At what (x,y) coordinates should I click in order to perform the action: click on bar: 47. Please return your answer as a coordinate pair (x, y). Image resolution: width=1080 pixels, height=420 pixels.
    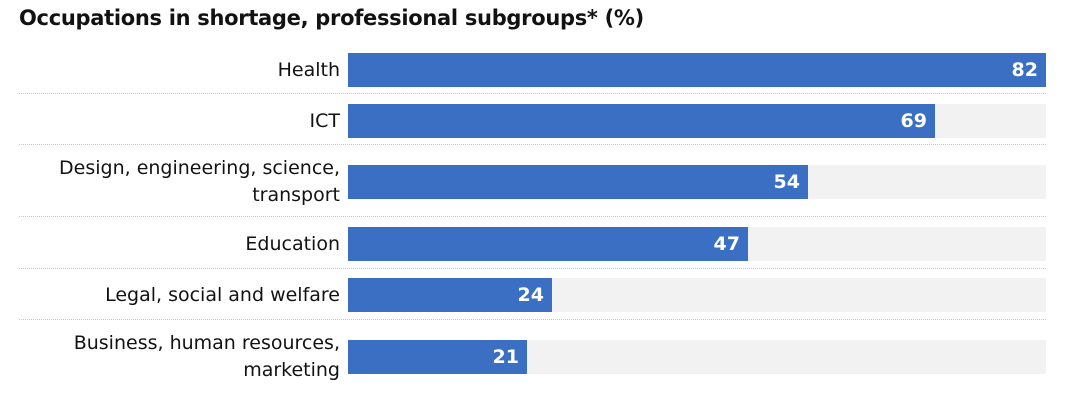
    Looking at the image, I should click on (548, 244).